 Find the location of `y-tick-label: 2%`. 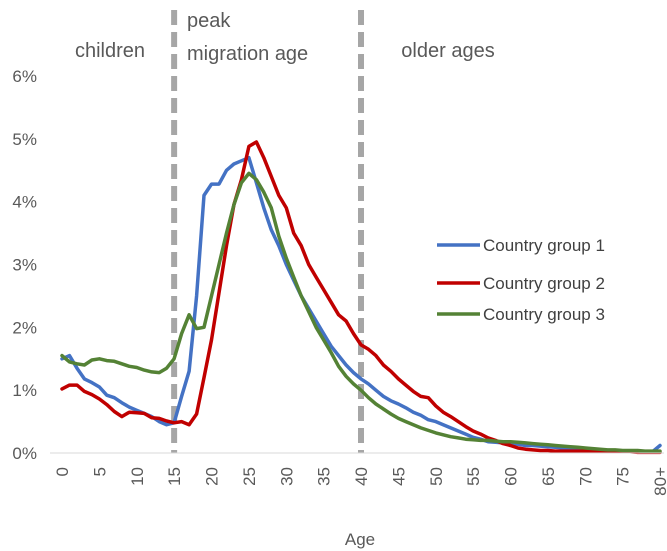

y-tick-label: 2% is located at coordinates (24, 327).